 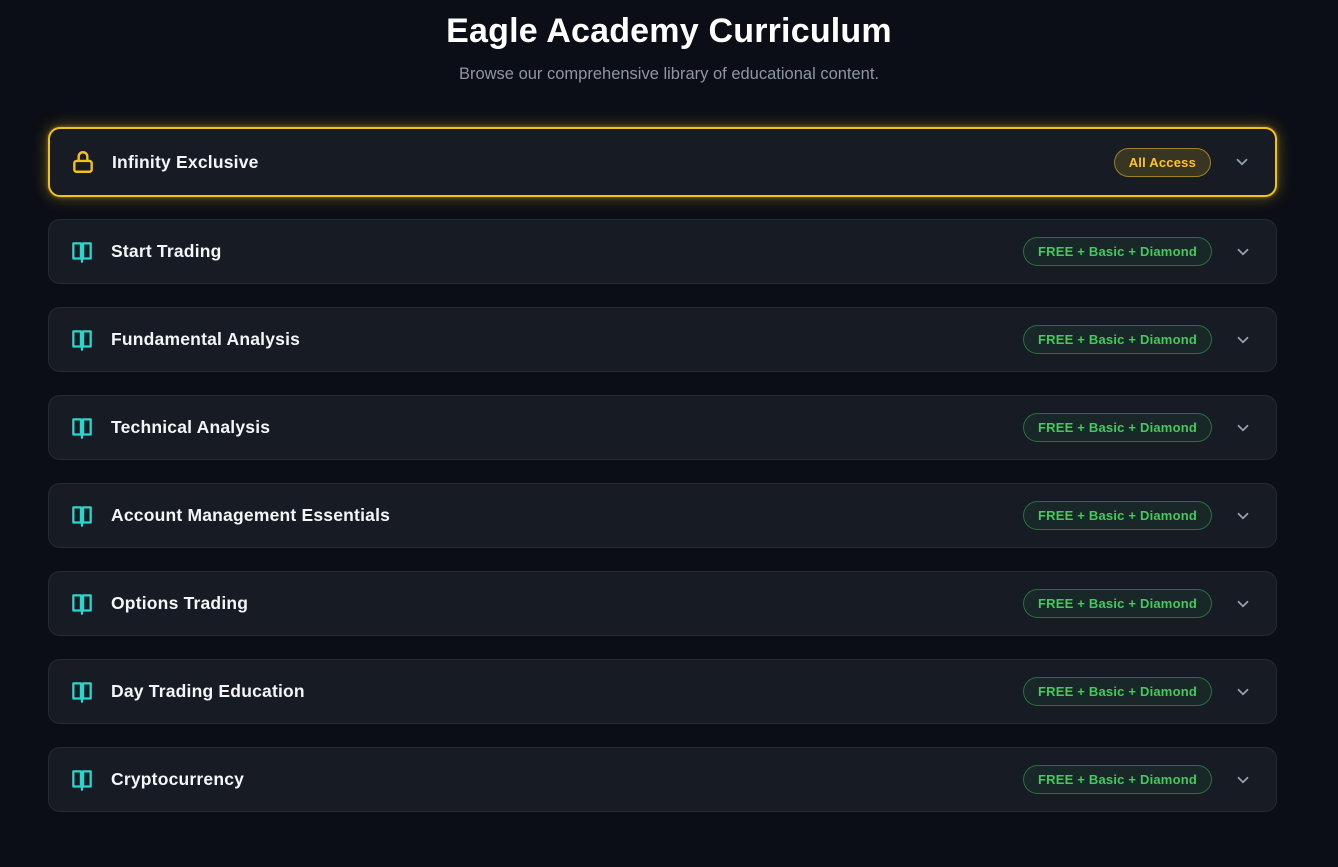 What do you see at coordinates (1162, 162) in the screenshot?
I see `access-badge: All Access` at bounding box center [1162, 162].